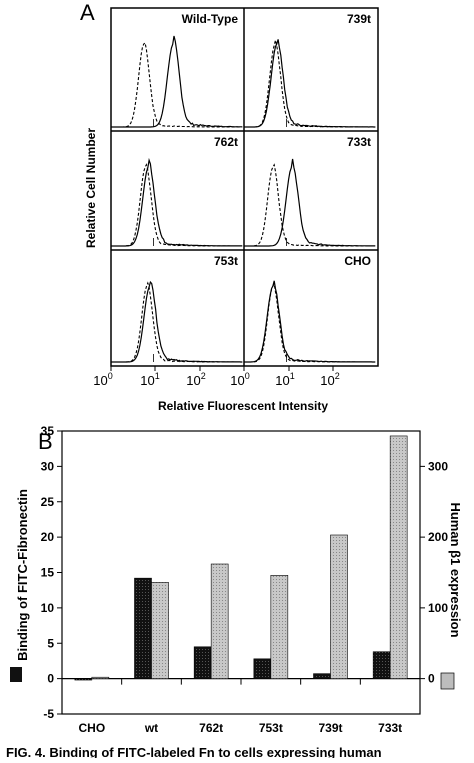 The height and width of the screenshot is (763, 474). Describe the element at coordinates (357, 261) in the screenshot. I see `histogram-title-cho: CHO` at that location.